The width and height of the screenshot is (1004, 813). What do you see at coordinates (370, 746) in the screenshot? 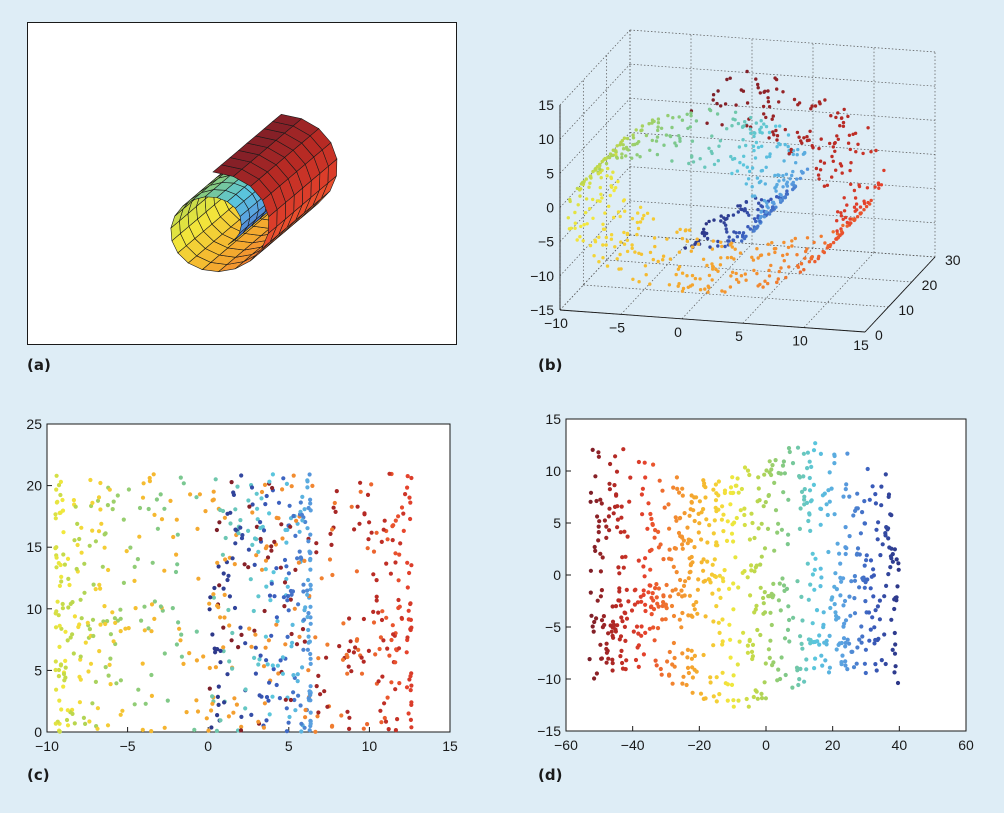
I see `x-tick-label: 10` at bounding box center [370, 746].